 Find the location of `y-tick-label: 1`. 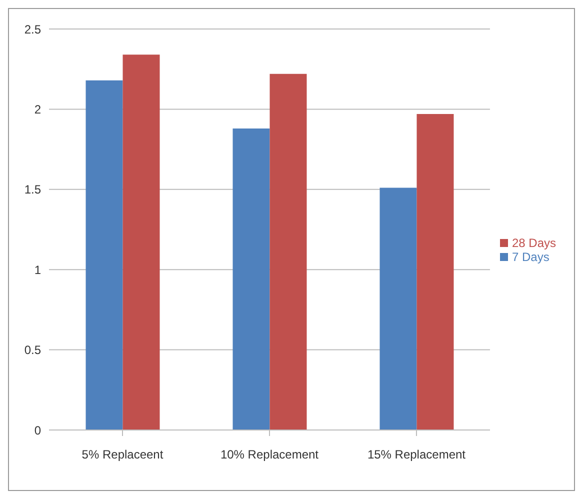

y-tick-label: 1 is located at coordinates (38, 269).